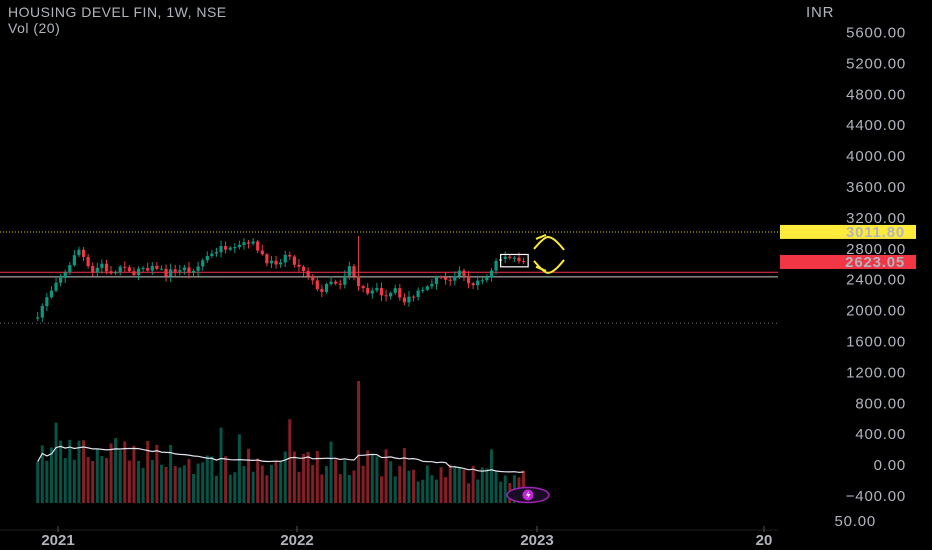 This screenshot has width=932, height=550. What do you see at coordinates (876, 496) in the screenshot?
I see `price-tick-label: −400.00` at bounding box center [876, 496].